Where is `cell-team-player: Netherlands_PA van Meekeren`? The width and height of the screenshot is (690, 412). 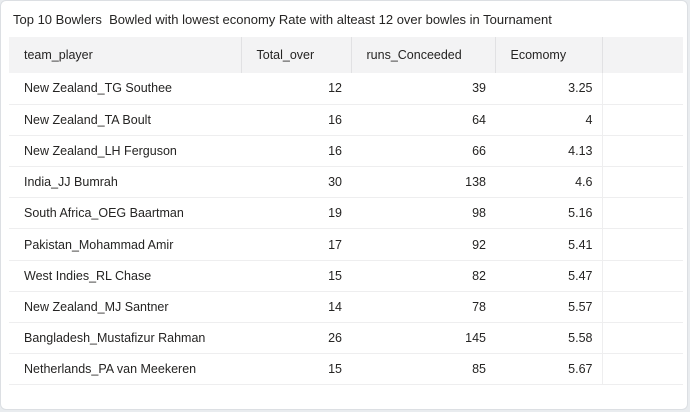 cell-team-player: Netherlands_PA van Meekeren is located at coordinates (125, 369).